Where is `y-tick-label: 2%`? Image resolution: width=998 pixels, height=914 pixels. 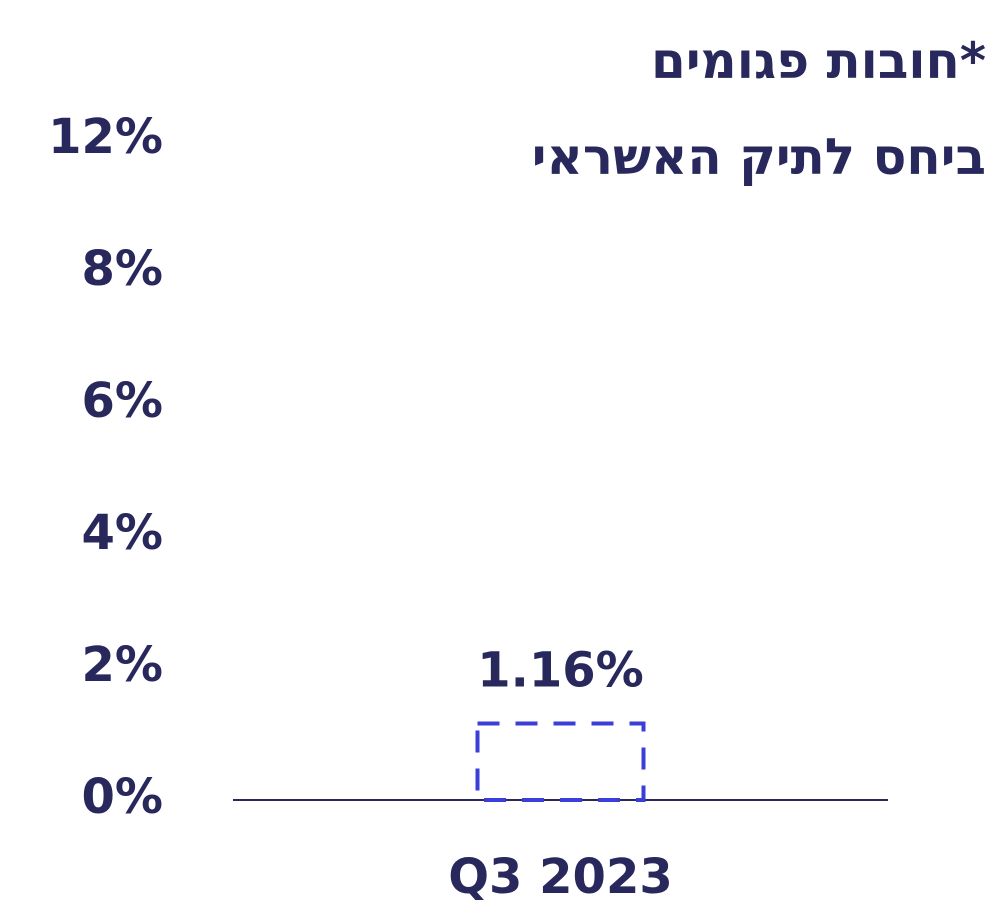
y-tick-label: 2% is located at coordinates (123, 665).